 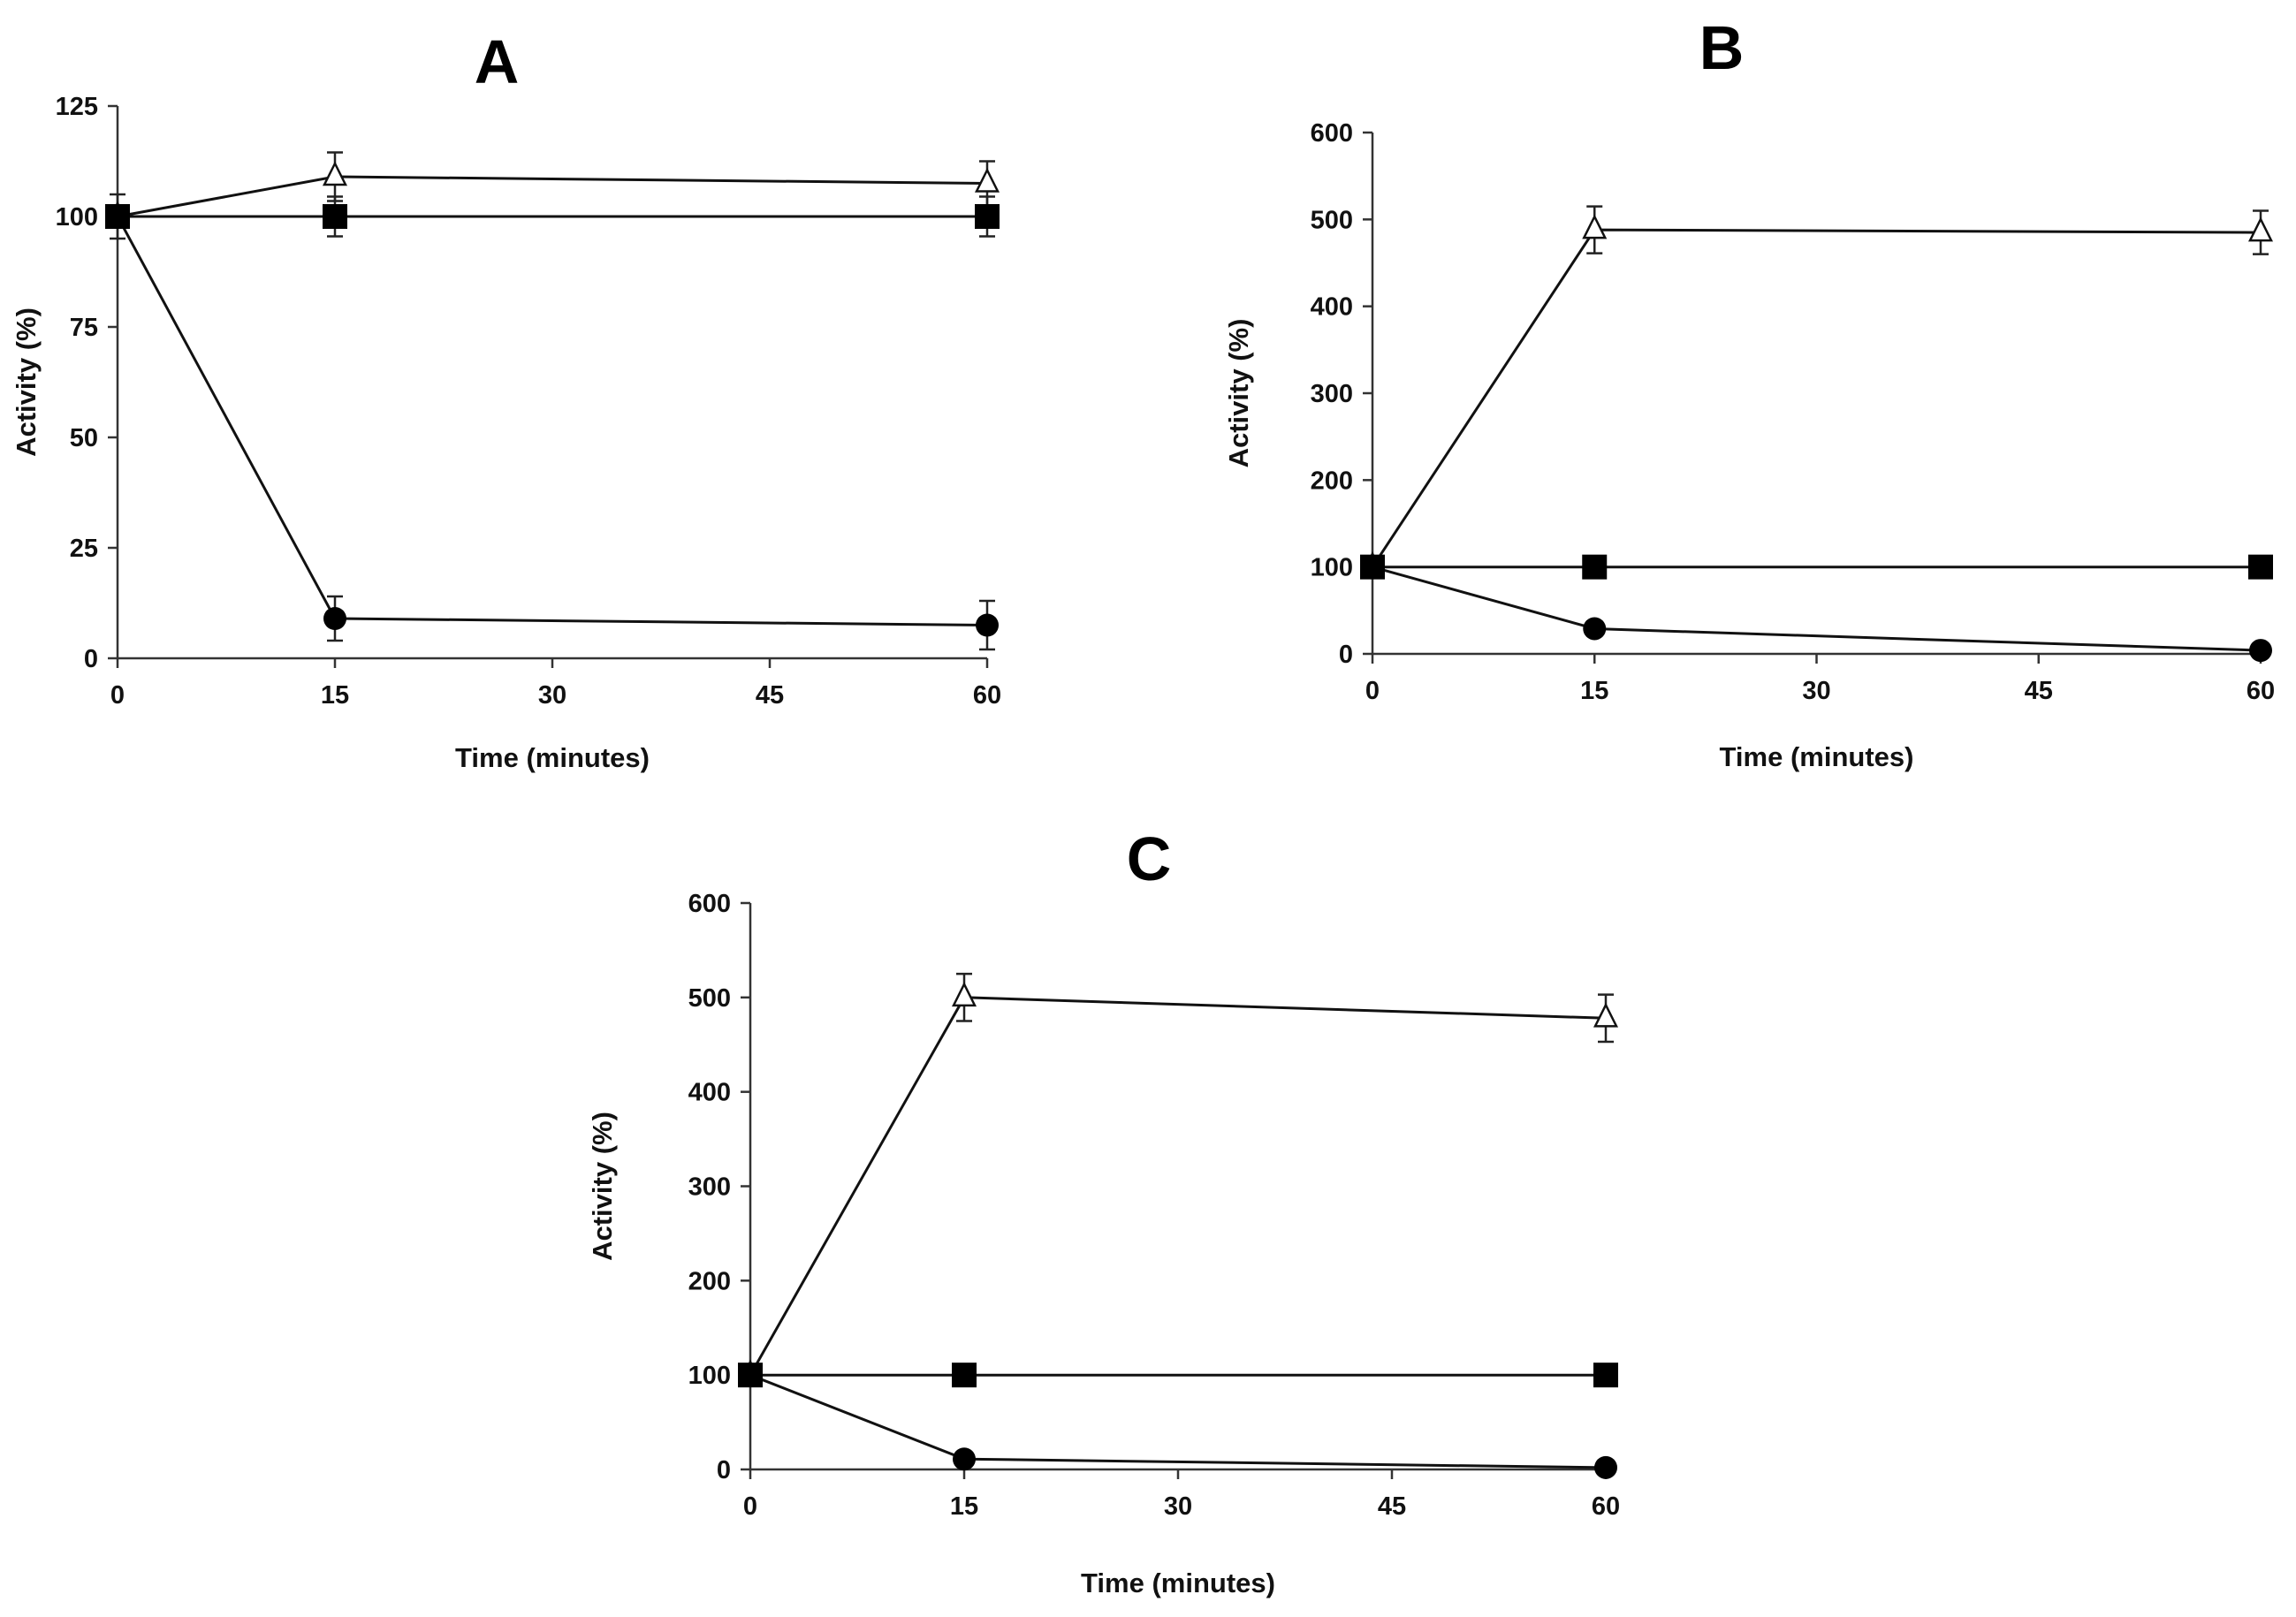 I want to click on y-tick-label: 50, so click(x=84, y=438).